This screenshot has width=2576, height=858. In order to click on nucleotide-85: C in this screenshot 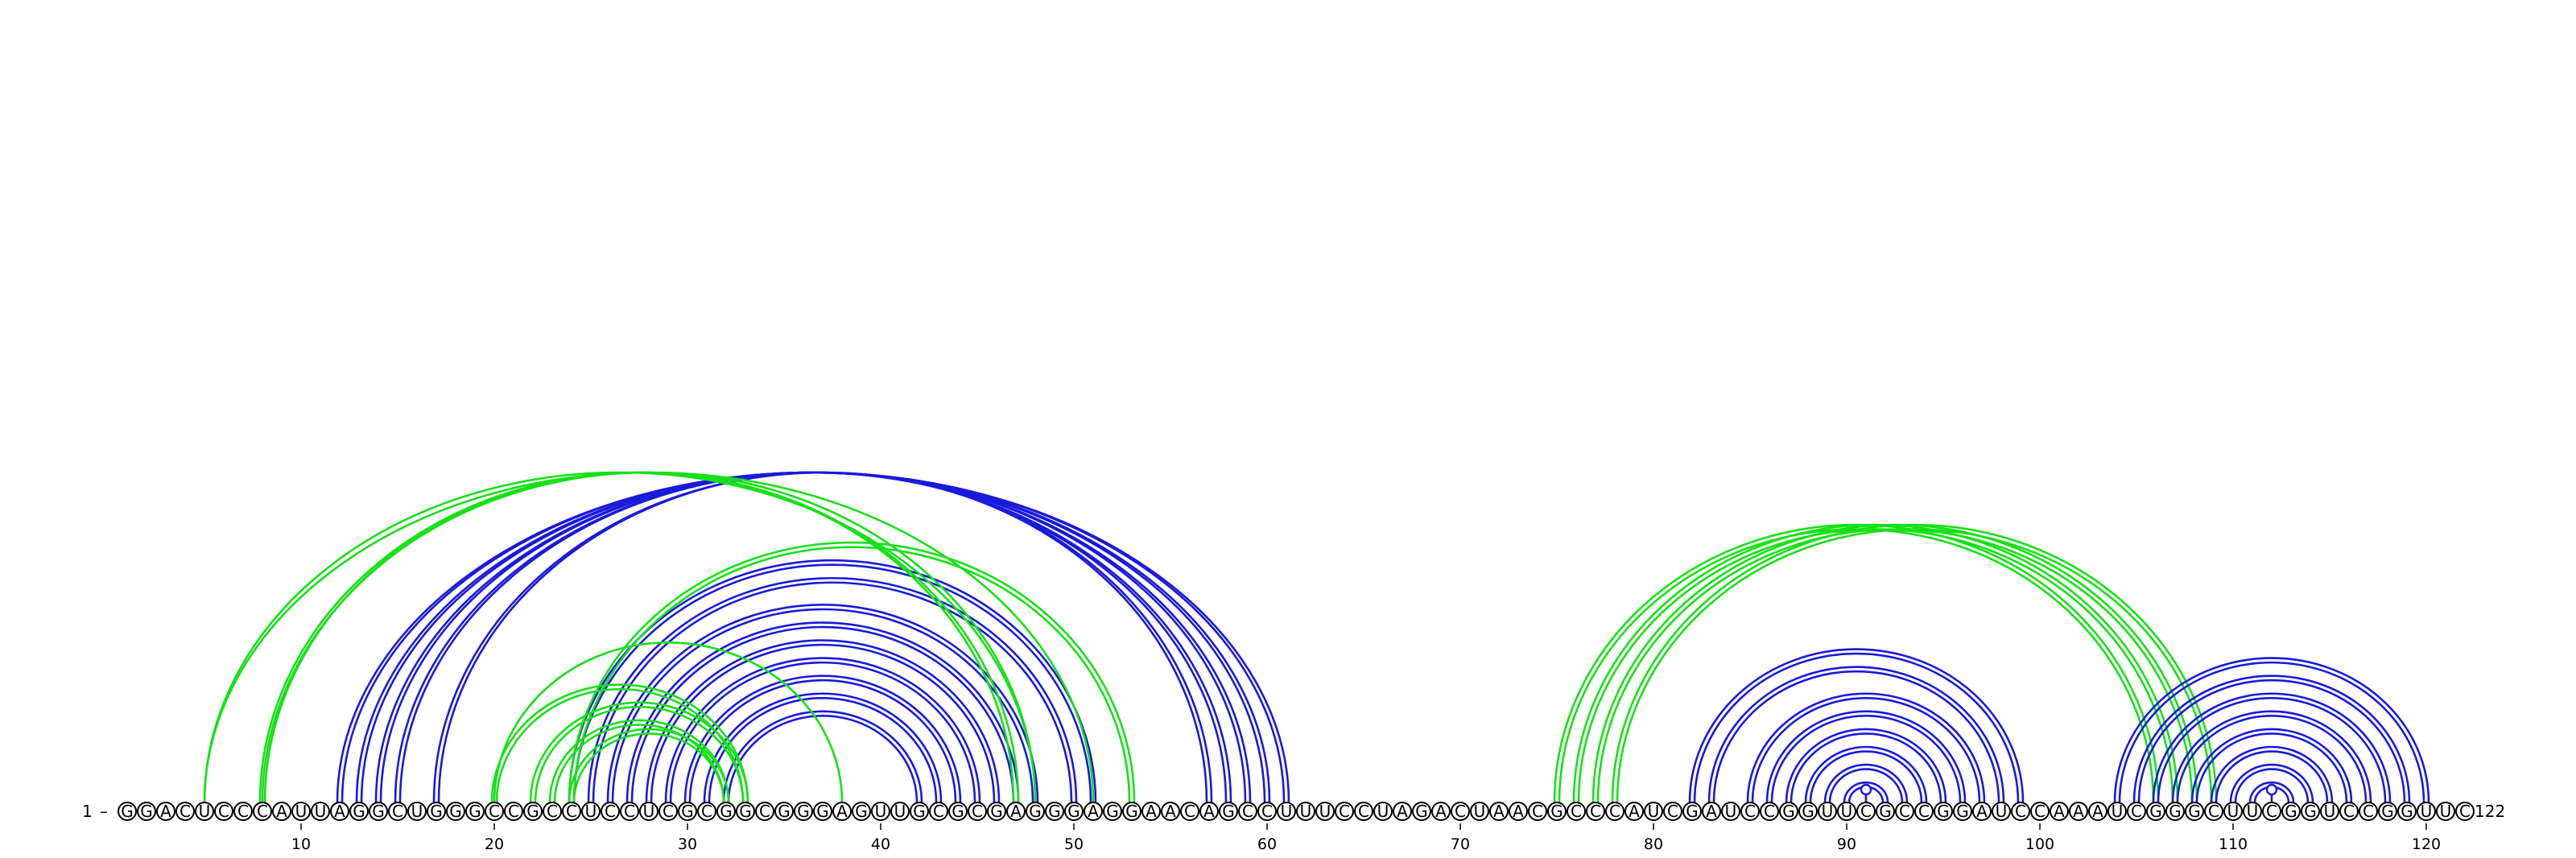, I will do `click(1750, 812)`.